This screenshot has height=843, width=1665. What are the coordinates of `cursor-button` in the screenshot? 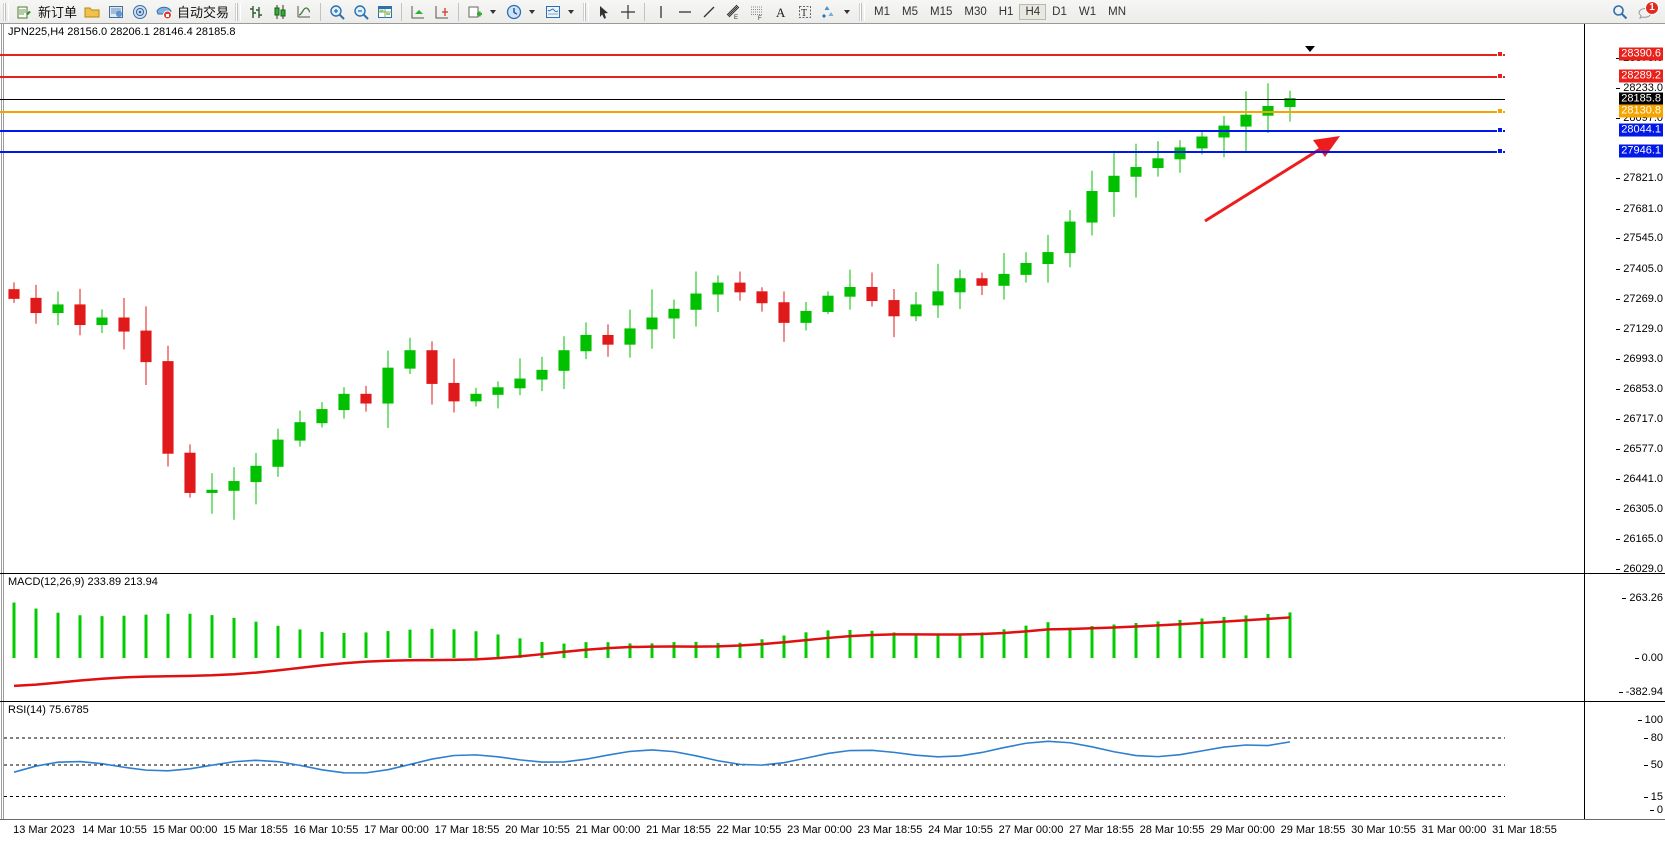 It's located at (604, 12).